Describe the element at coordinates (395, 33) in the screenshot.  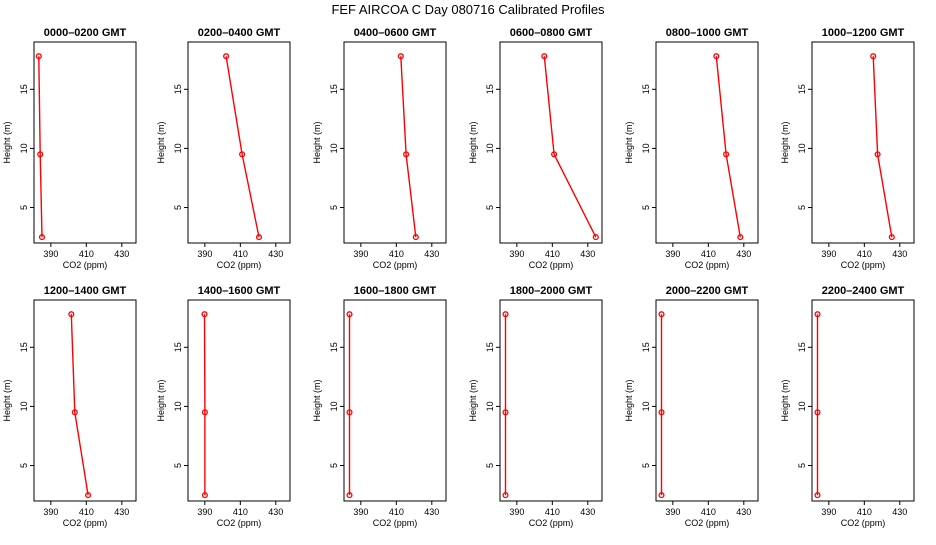
I see `panel-title: 0400–0600 GMT` at that location.